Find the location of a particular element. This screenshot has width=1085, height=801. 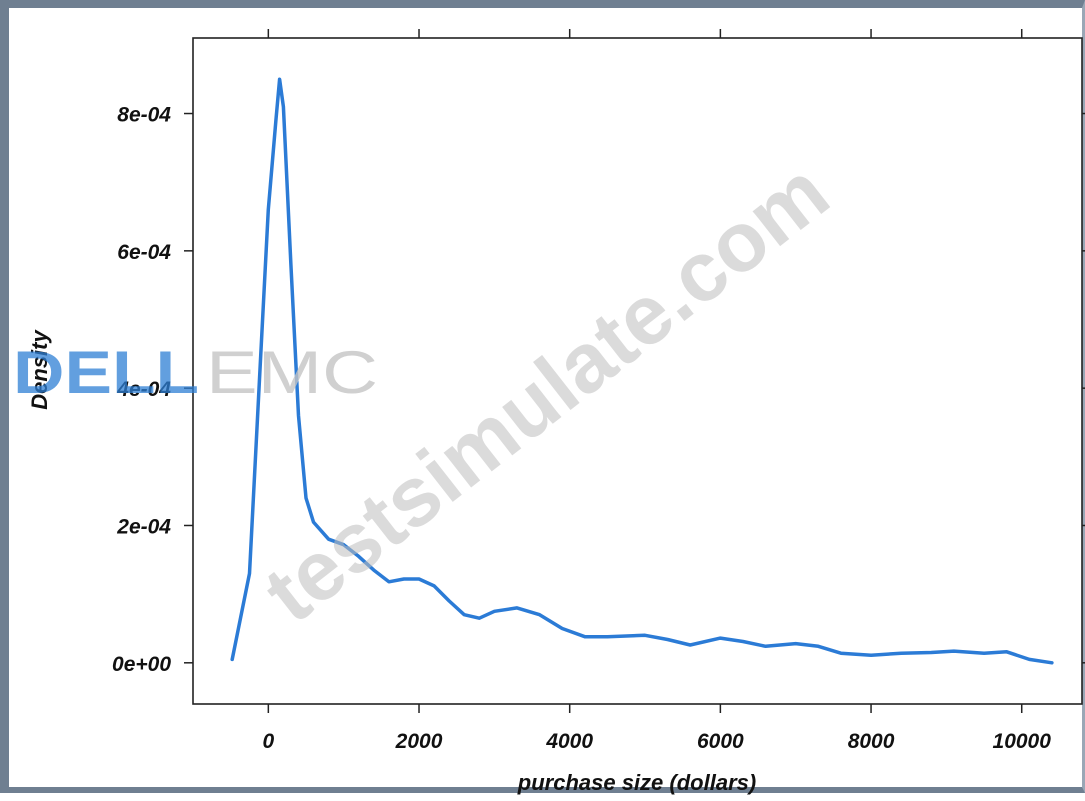

x-axis-label: purchase size (dollars) is located at coordinates (636, 782).